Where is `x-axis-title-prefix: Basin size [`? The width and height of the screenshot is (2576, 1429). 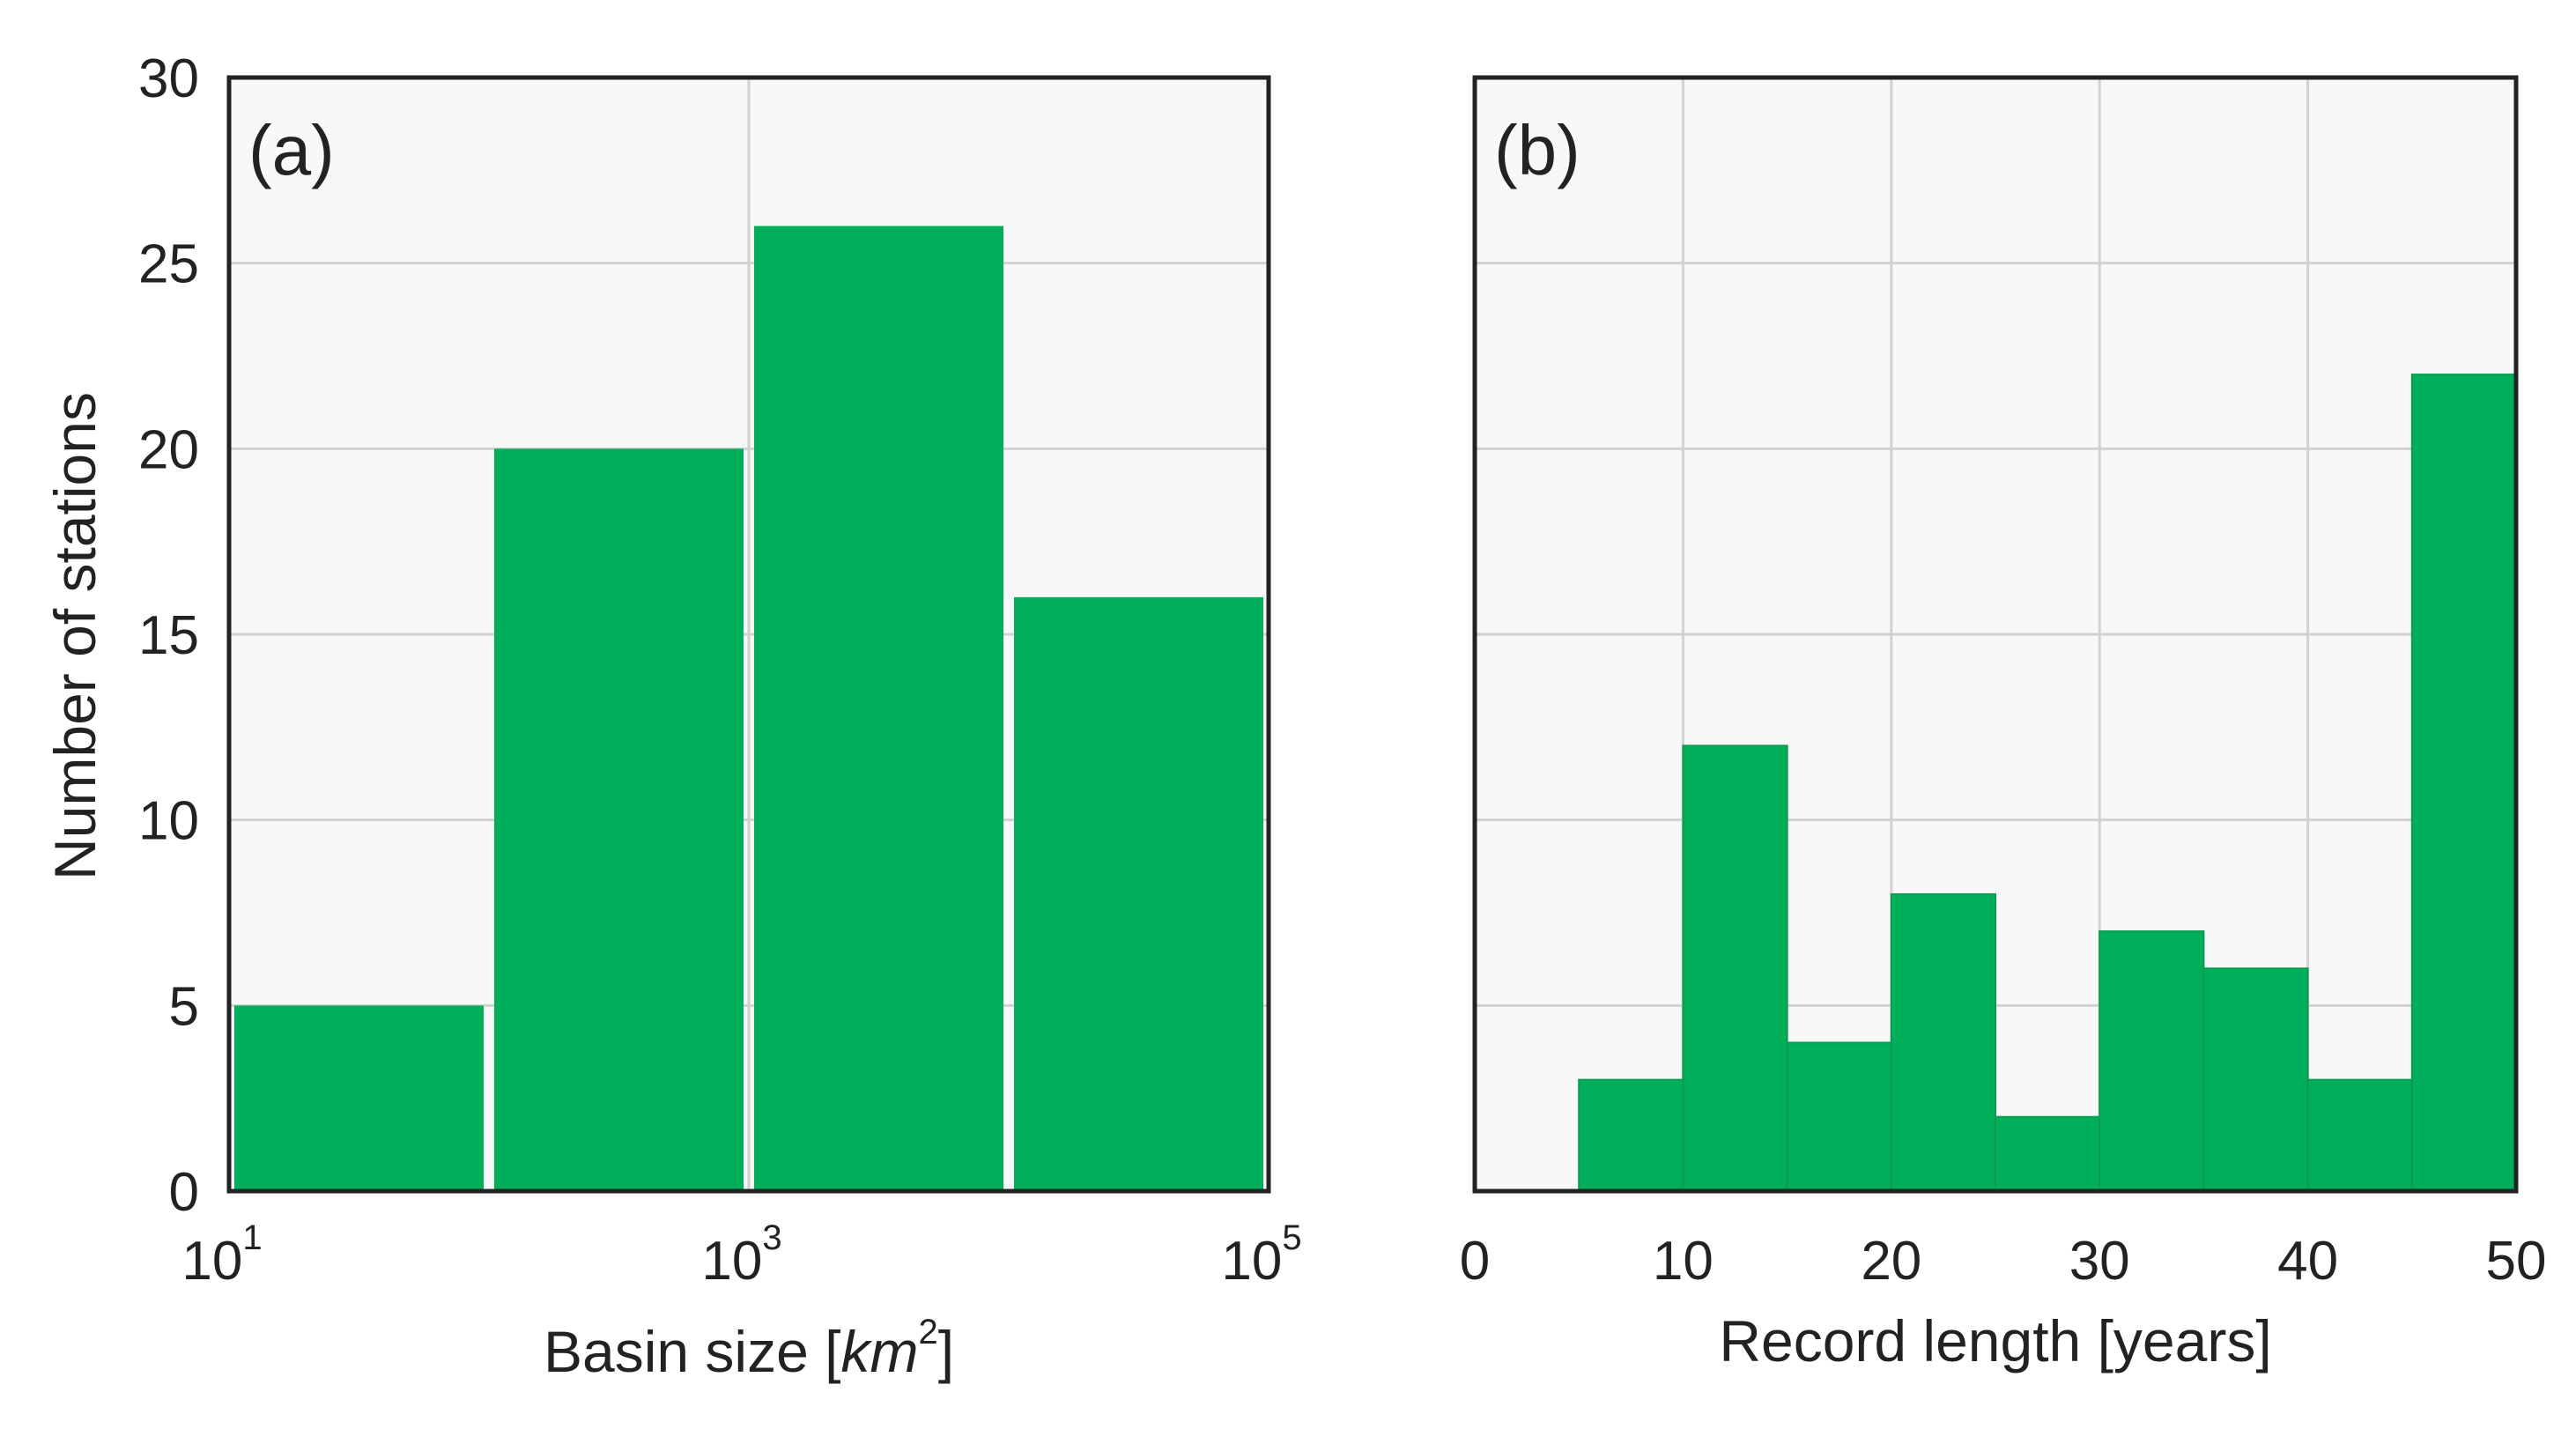 x-axis-title-prefix: Basin size [ is located at coordinates (692, 1351).